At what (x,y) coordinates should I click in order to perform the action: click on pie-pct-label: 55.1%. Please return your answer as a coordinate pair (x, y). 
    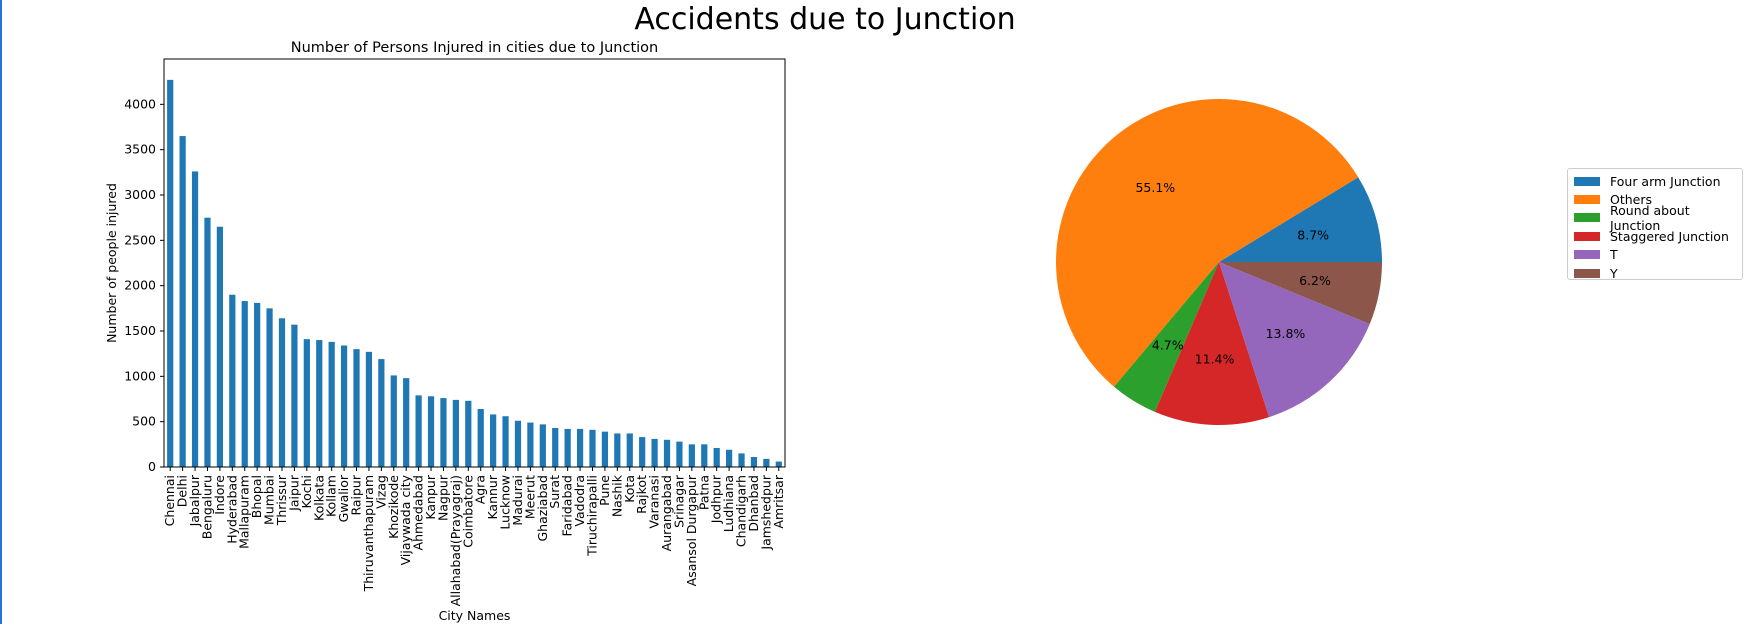
    Looking at the image, I should click on (1155, 187).